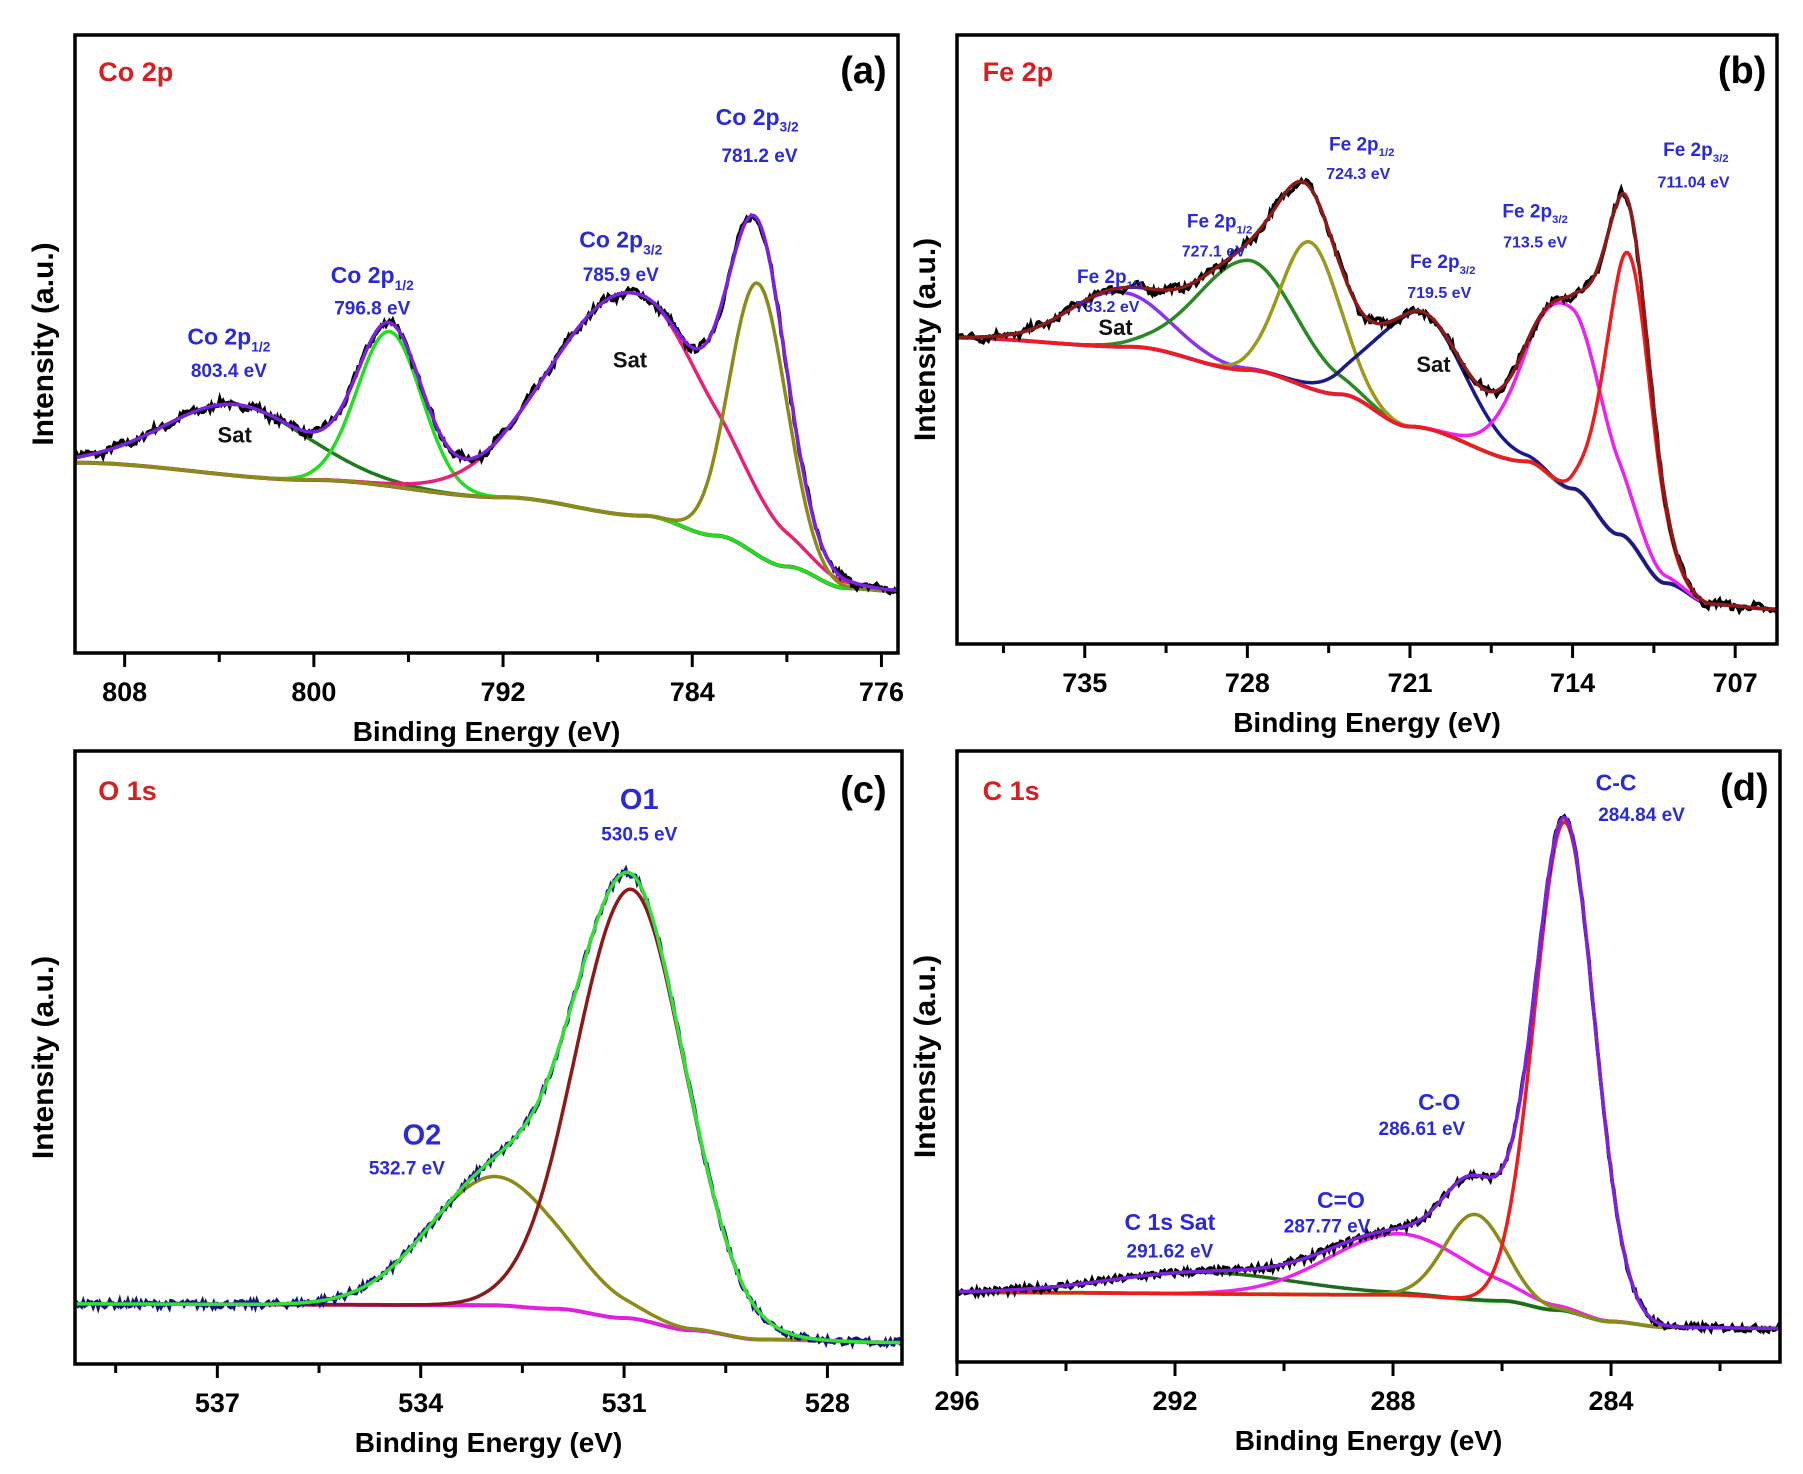 Image resolution: width=1803 pixels, height=1474 pixels. What do you see at coordinates (503, 692) in the screenshot?
I see `x-tick-label: 792` at bounding box center [503, 692].